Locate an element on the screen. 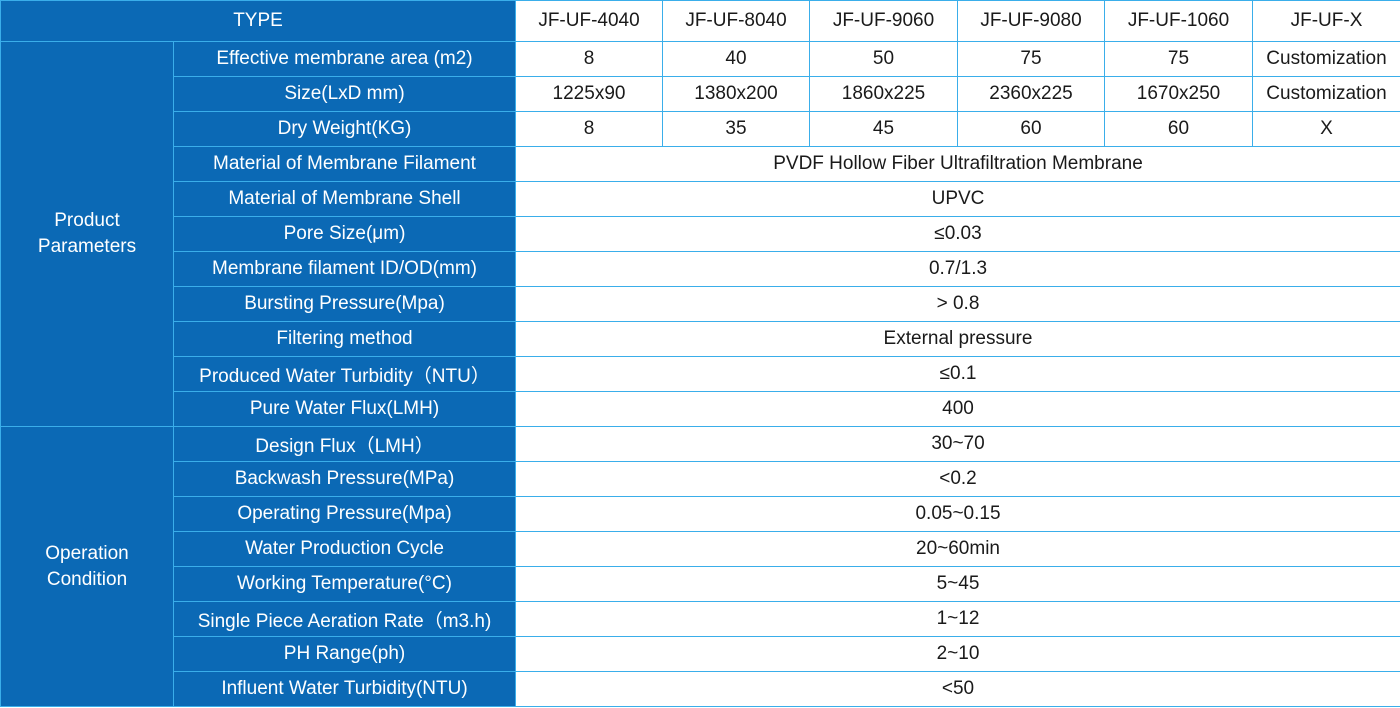 Image resolution: width=1400 pixels, height=708 pixels. param-value: 0.7/1.3 is located at coordinates (957, 269).